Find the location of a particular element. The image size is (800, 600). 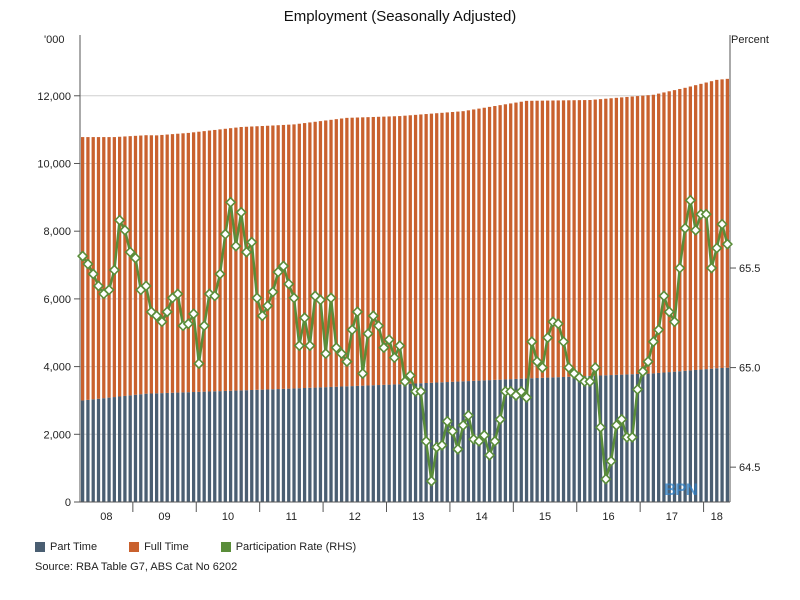

legend-label-full-time: Full Time is located at coordinates (166, 547).